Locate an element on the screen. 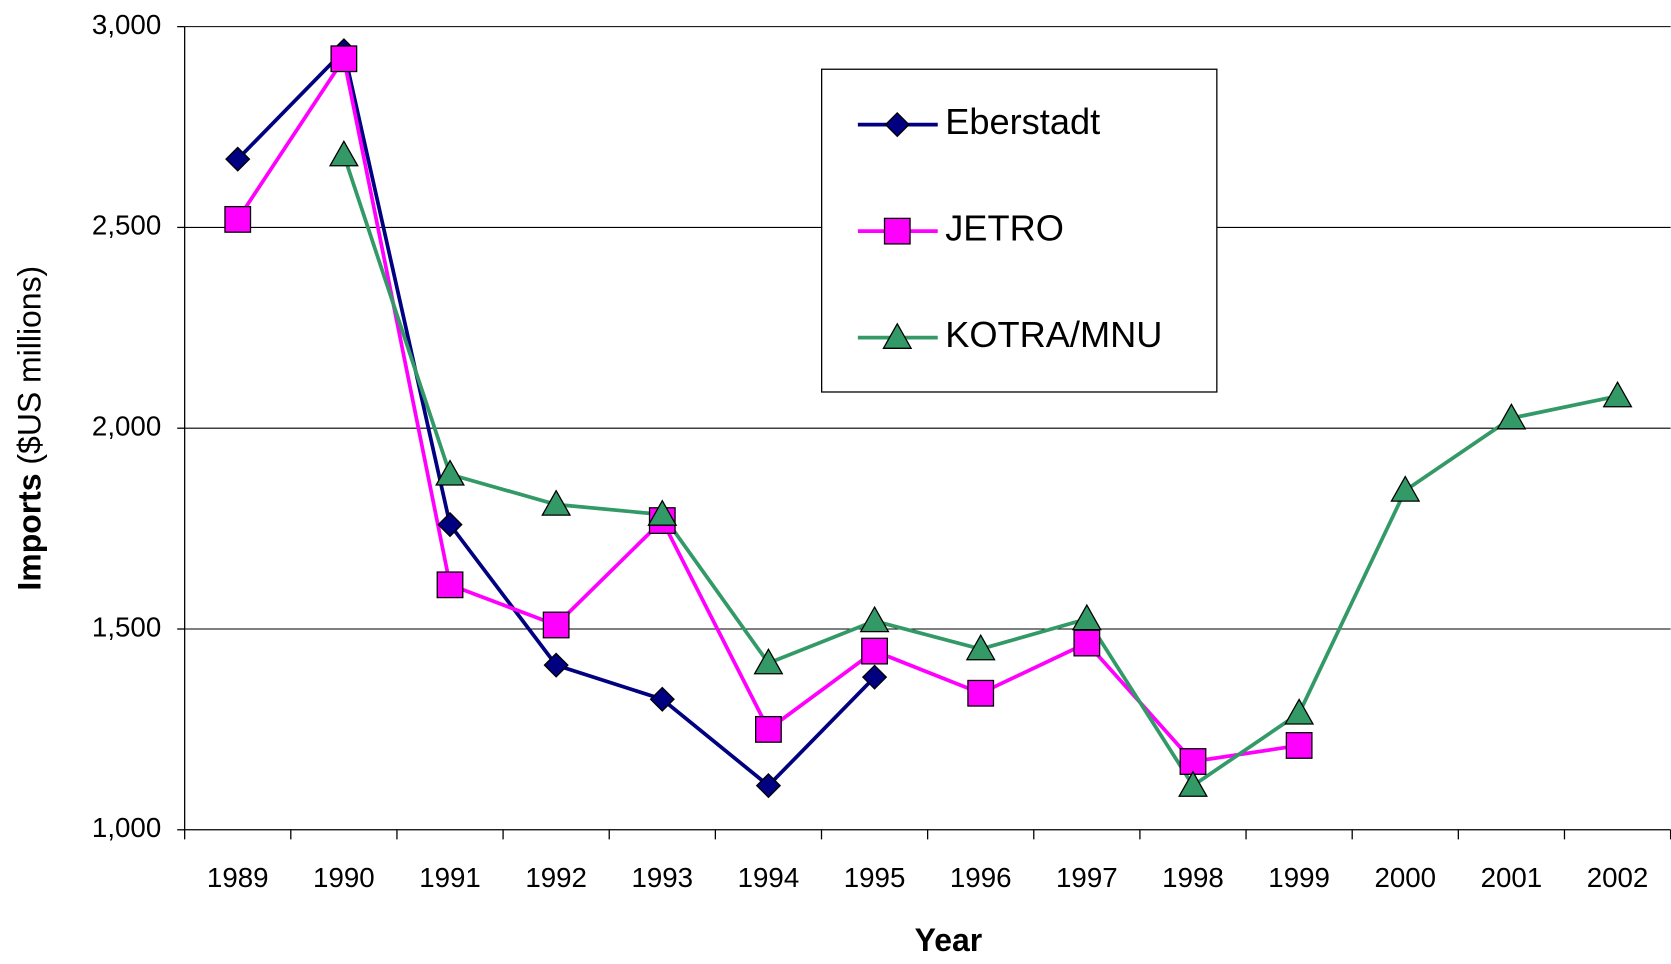 This screenshot has width=1671, height=964. x-tick-label: 1995 is located at coordinates (875, 877).